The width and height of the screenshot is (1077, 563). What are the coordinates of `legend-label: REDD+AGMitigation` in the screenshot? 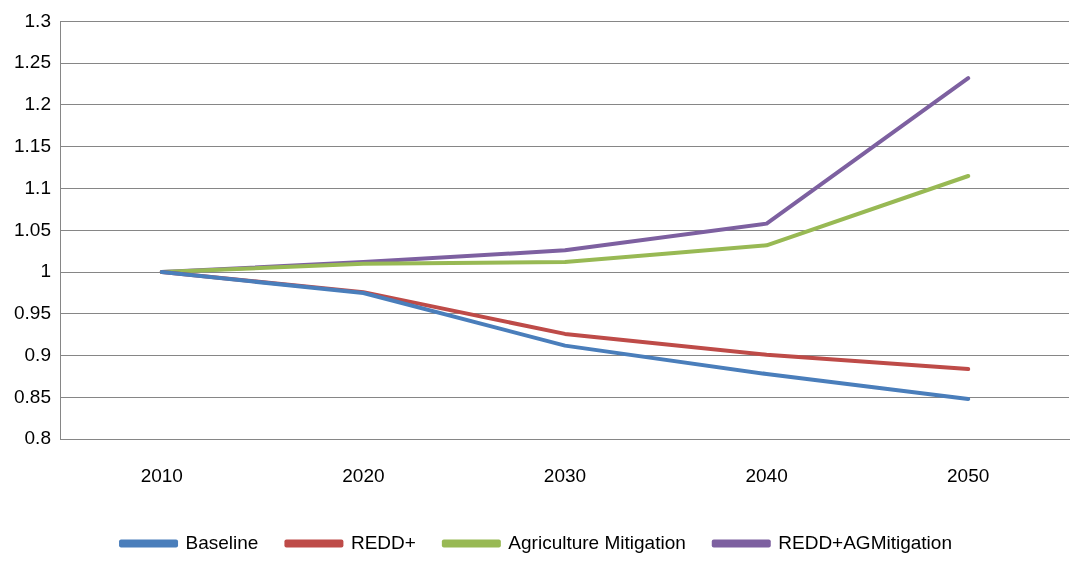 It's located at (865, 542).